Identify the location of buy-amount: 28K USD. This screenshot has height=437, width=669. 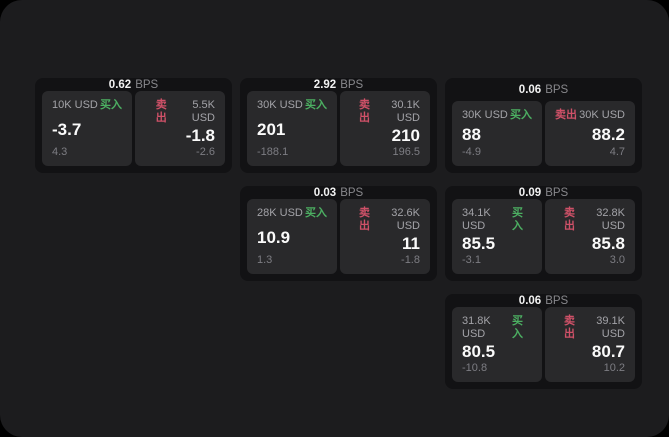
(280, 213).